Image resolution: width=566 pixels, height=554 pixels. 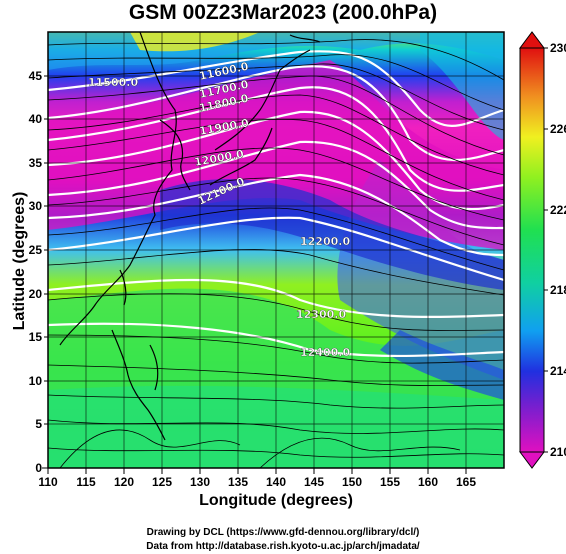 What do you see at coordinates (48, 482) in the screenshot?
I see `x-tick: 110` at bounding box center [48, 482].